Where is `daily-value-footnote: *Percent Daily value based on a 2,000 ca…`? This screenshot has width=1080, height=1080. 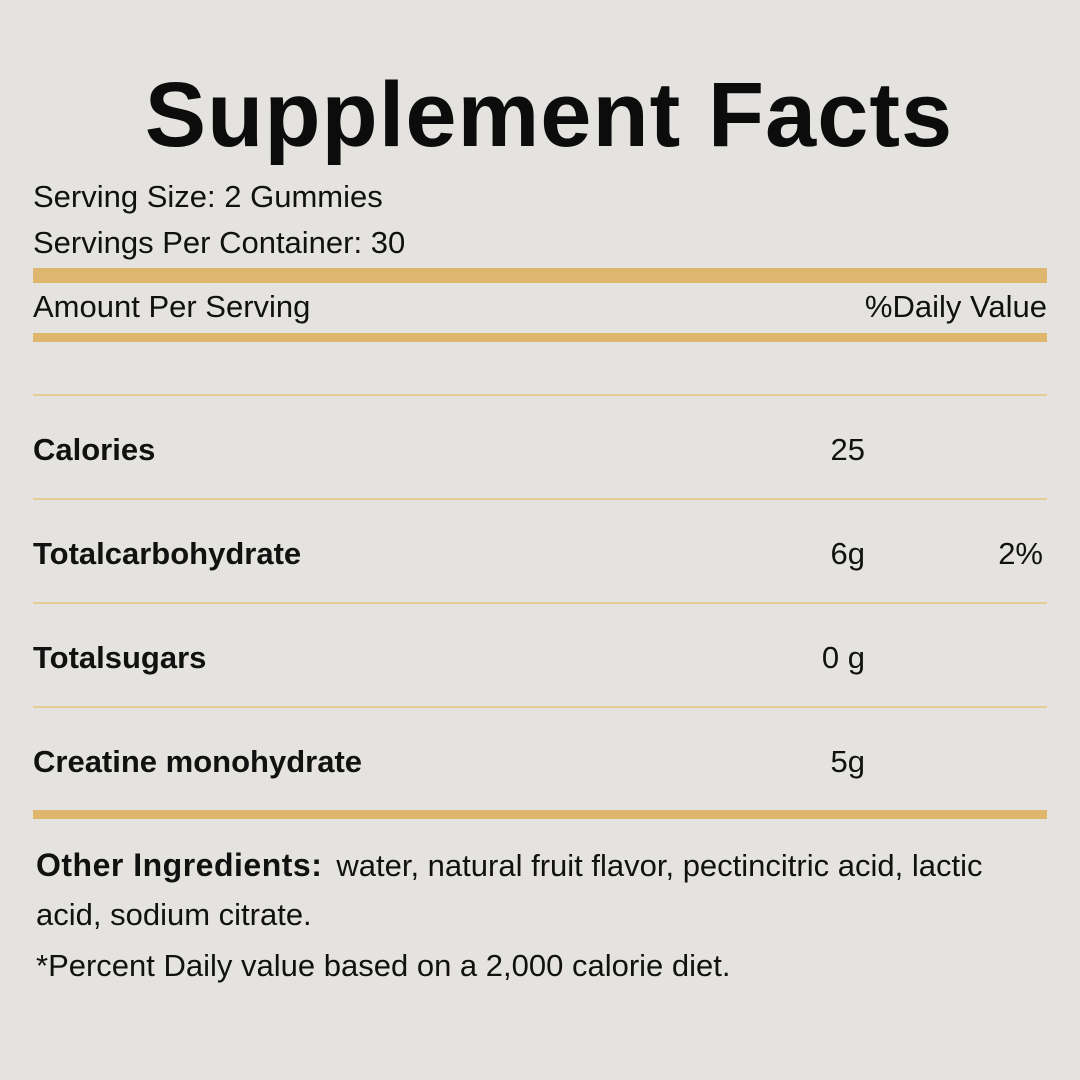
daily-value-footnote: *Percent Daily value based on a 2,000 ca… is located at coordinates (383, 965).